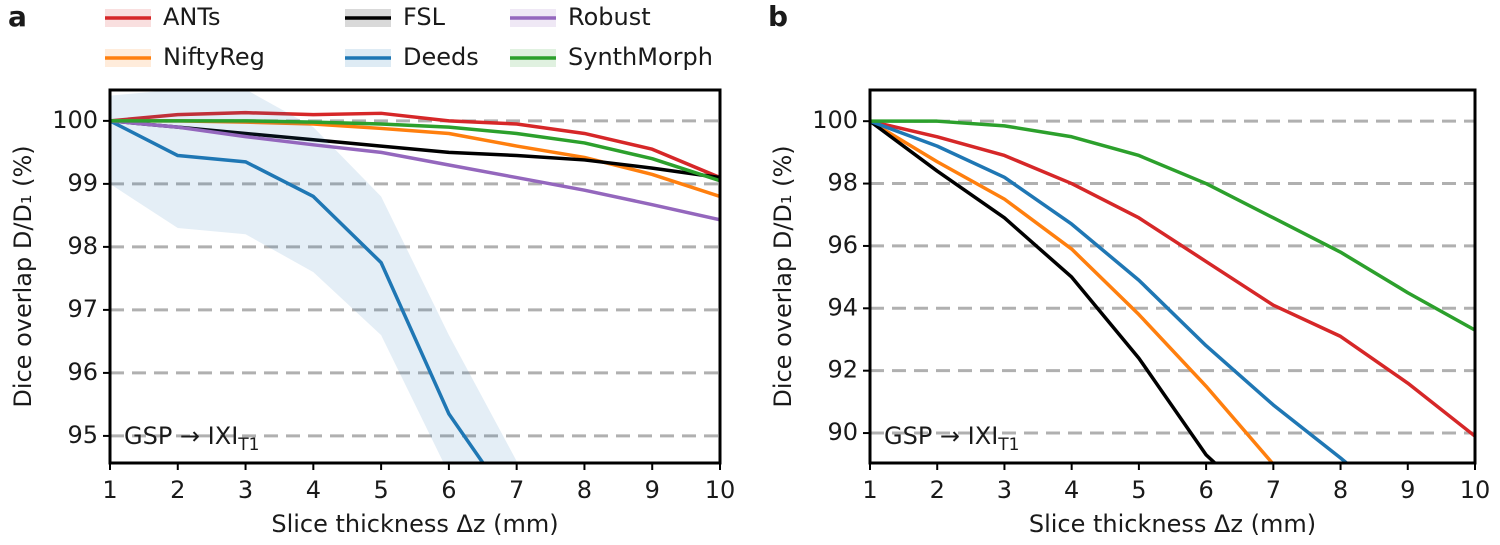 The height and width of the screenshot is (545, 1500). What do you see at coordinates (441, 57) in the screenshot?
I see `legend-label: Deeds` at bounding box center [441, 57].